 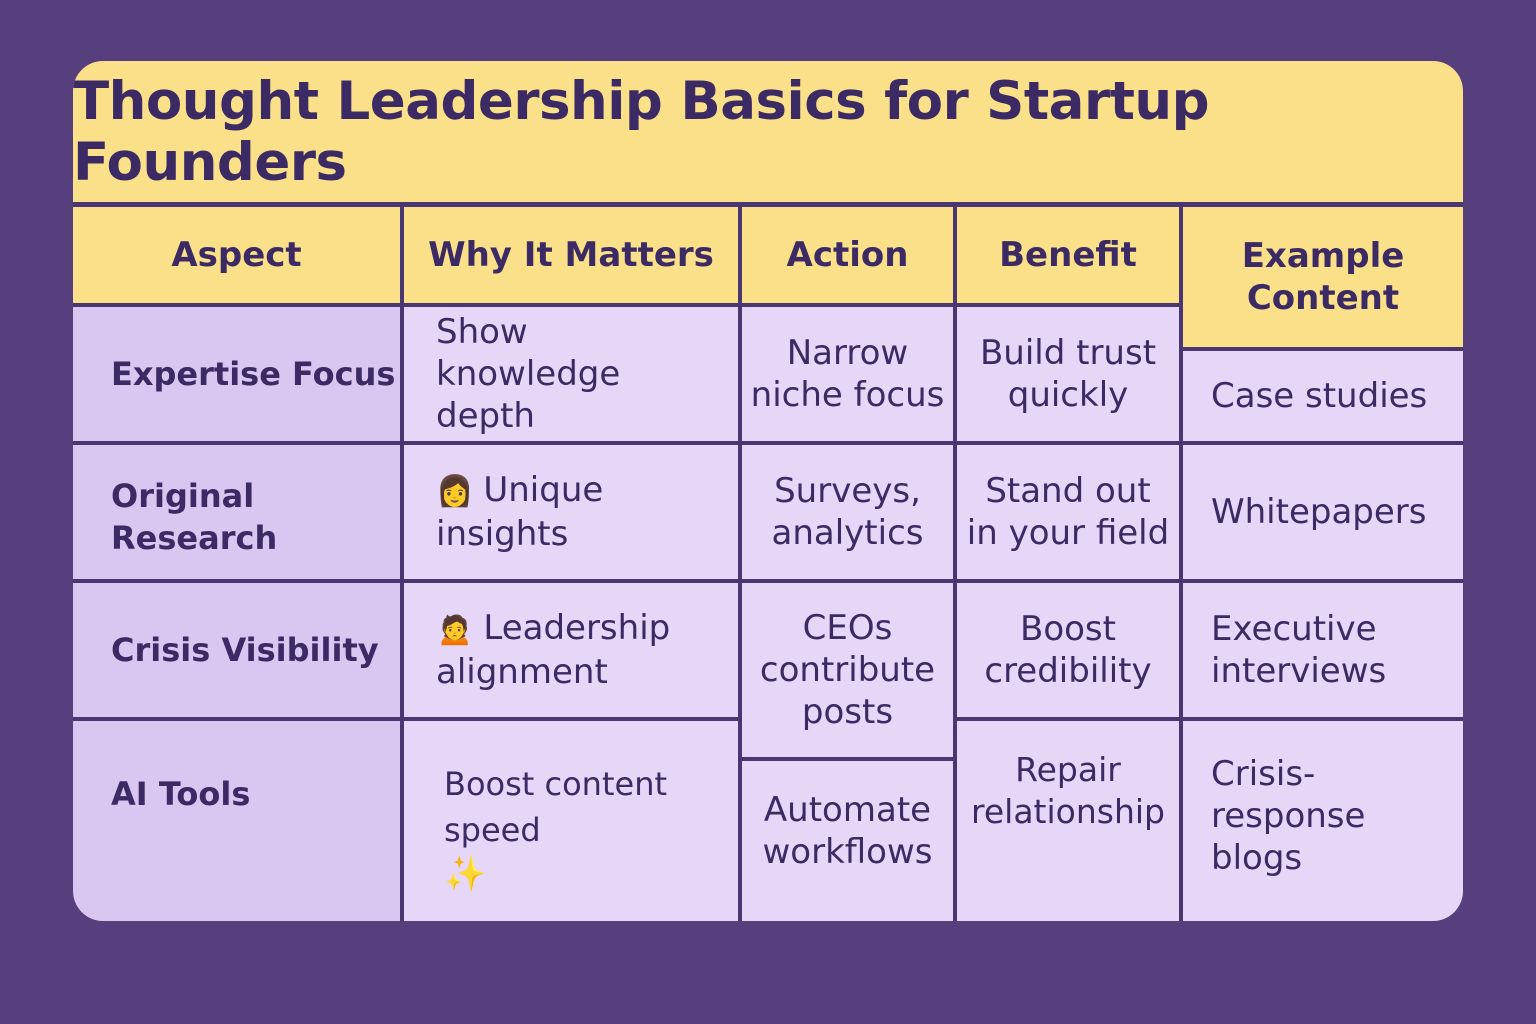 I want to click on row-3-benefit-label: Boost credibility, so click(x=1068, y=650).